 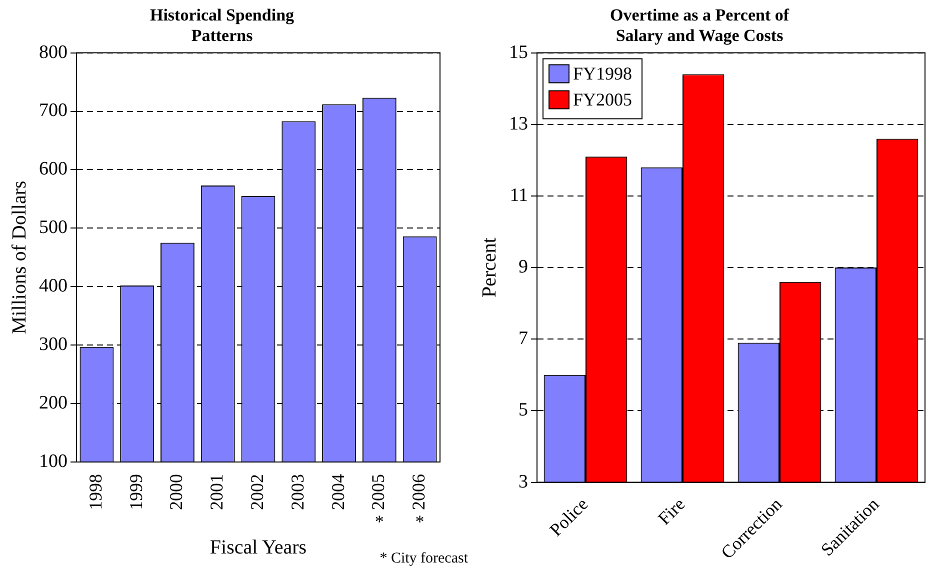 I want to click on y-tick-label: 300, so click(x=53, y=345).